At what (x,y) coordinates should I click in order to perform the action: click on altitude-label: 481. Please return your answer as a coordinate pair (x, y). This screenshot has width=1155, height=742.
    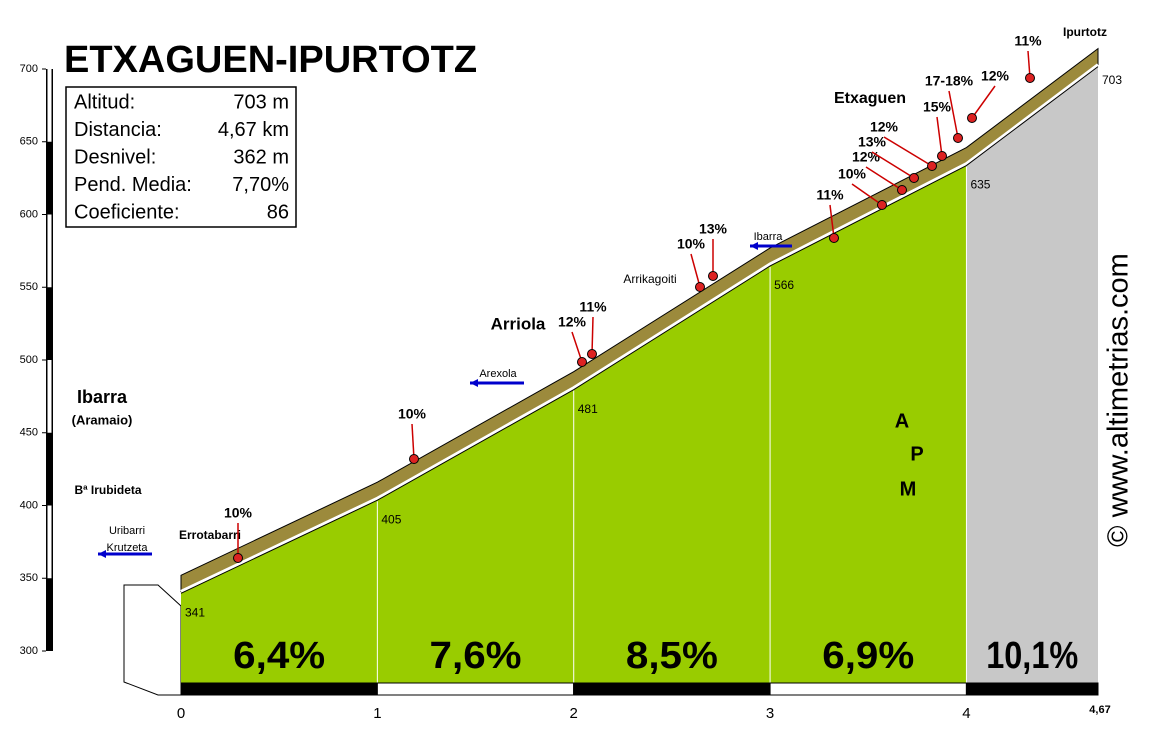
    Looking at the image, I should click on (588, 409).